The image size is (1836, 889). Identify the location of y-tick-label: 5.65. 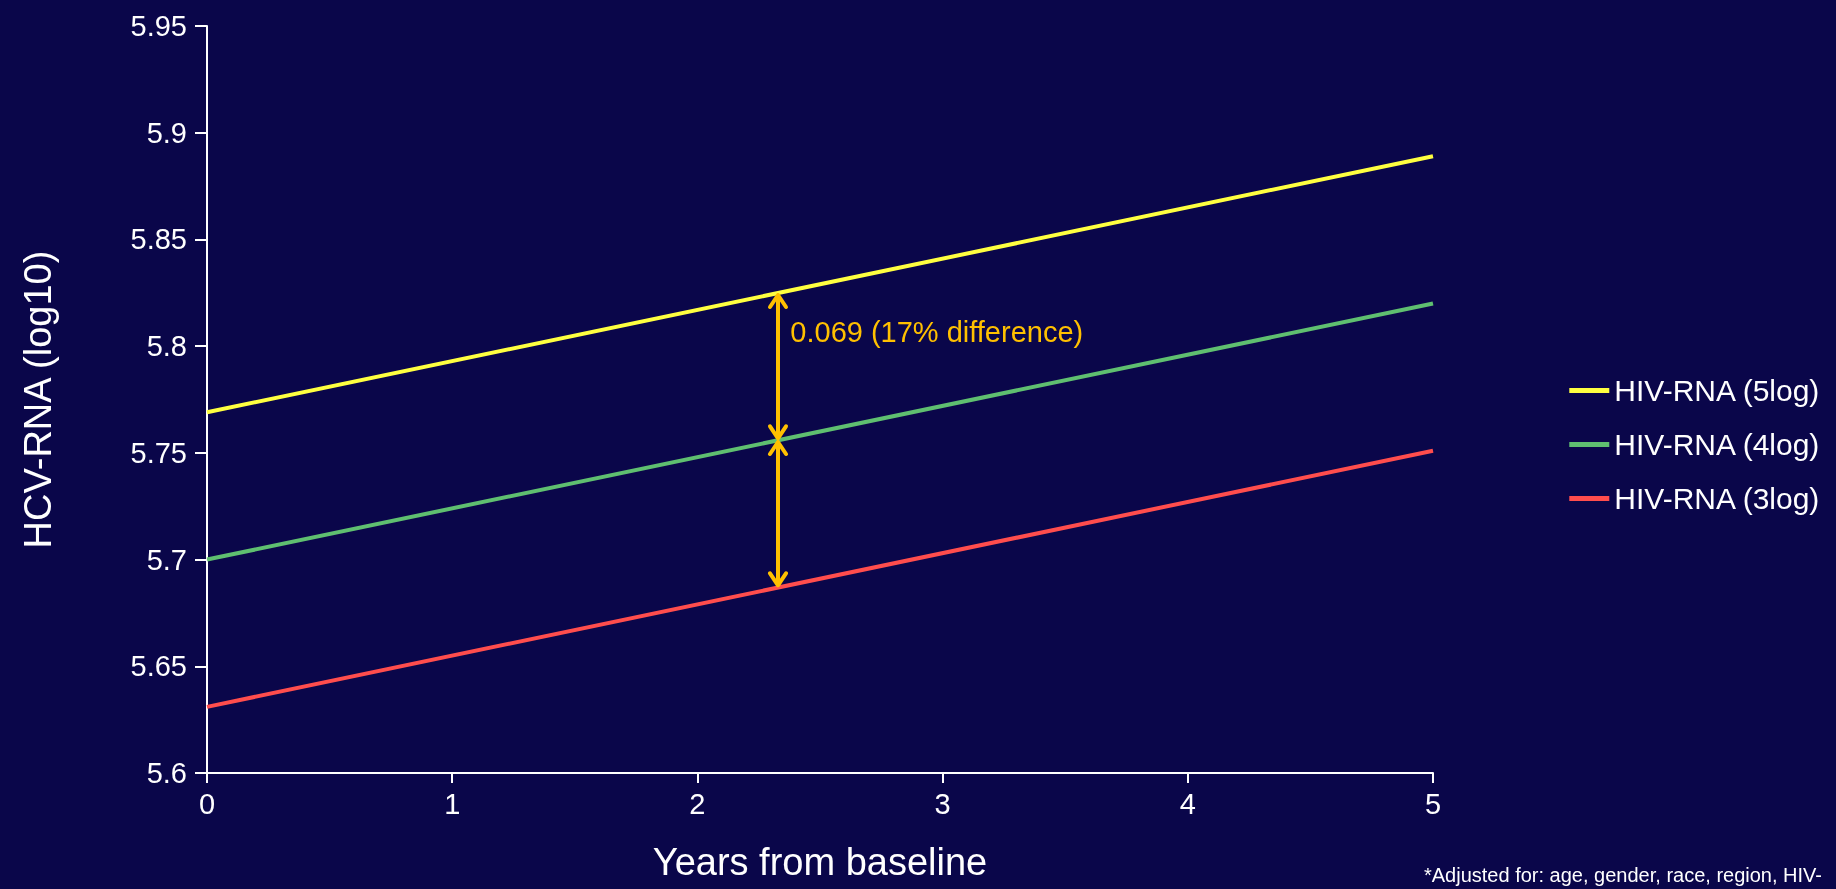
(158, 666).